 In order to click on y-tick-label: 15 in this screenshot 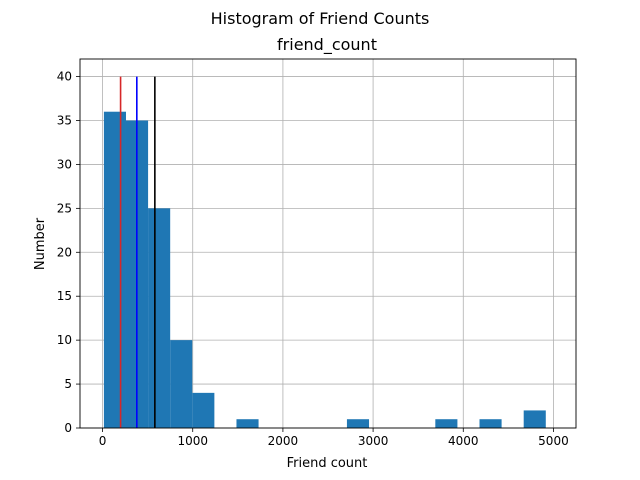, I will do `click(64, 296)`.